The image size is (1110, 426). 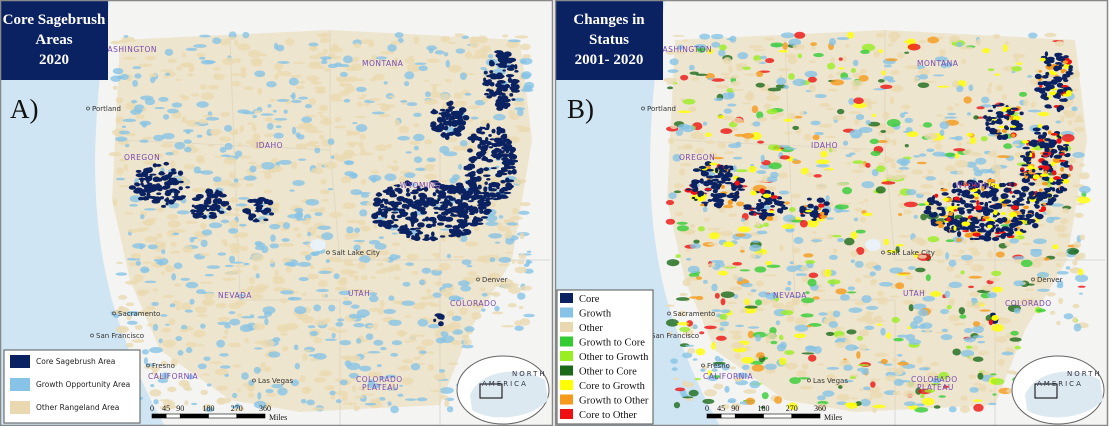 What do you see at coordinates (383, 63) in the screenshot?
I see `state-label: MONTANA` at bounding box center [383, 63].